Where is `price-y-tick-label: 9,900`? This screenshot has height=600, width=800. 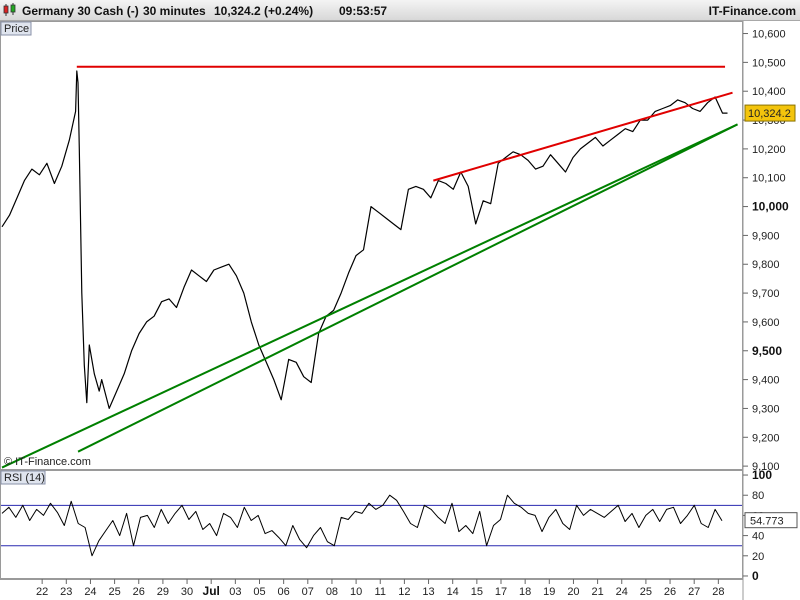 price-y-tick-label: 9,900 is located at coordinates (766, 236).